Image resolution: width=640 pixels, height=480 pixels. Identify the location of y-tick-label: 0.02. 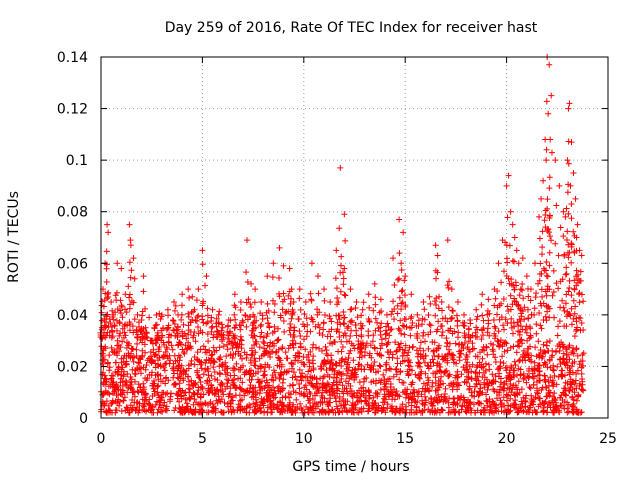
(72, 367).